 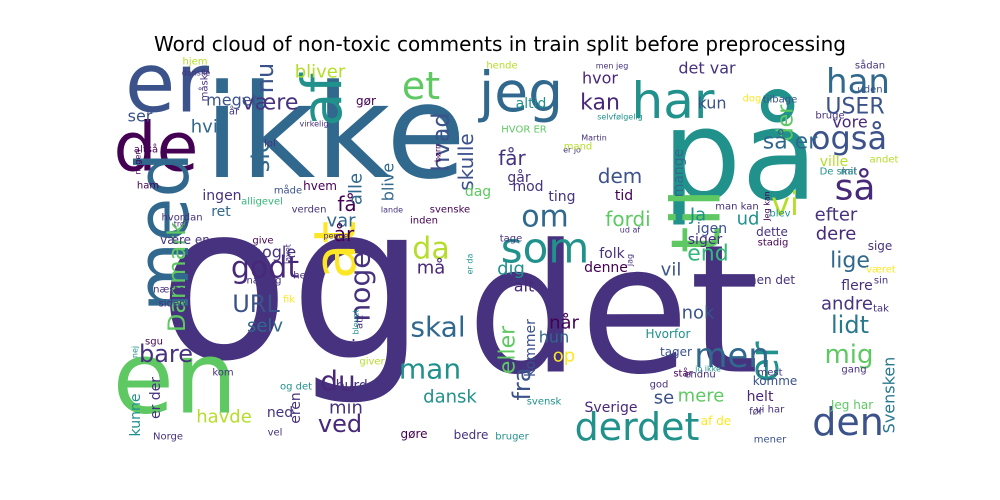 What do you see at coordinates (421, 86) in the screenshot?
I see `word-13: et` at bounding box center [421, 86].